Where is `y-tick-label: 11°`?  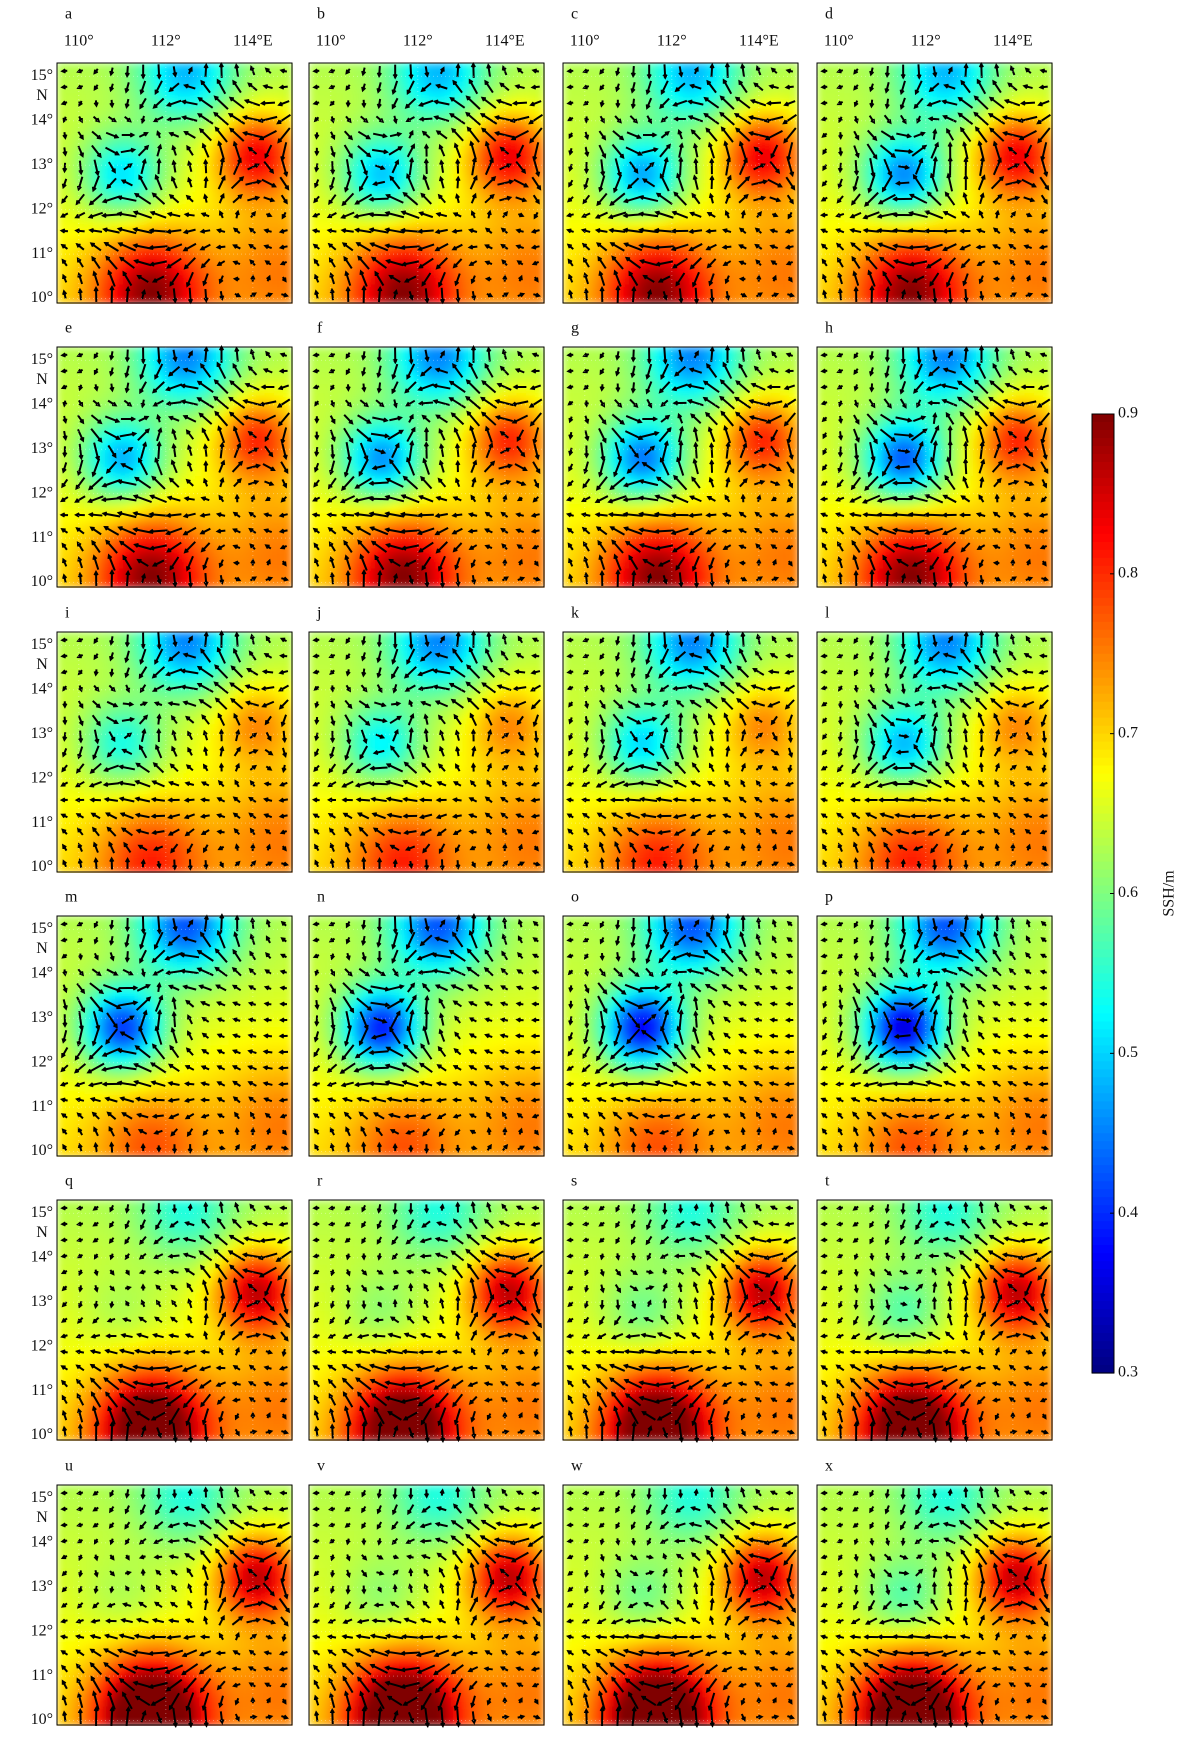 y-tick-label: 11° is located at coordinates (42, 253).